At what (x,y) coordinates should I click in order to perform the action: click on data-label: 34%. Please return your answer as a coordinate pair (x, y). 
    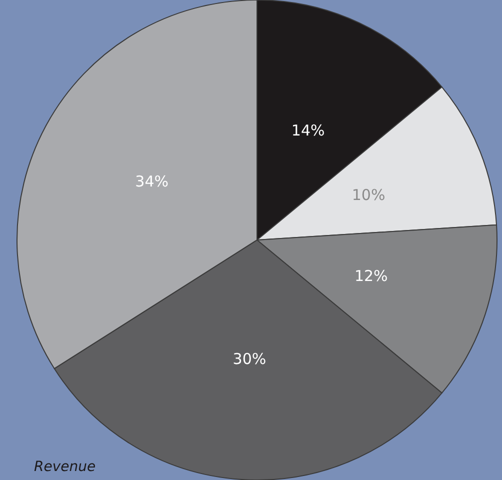
    Looking at the image, I should click on (152, 181).